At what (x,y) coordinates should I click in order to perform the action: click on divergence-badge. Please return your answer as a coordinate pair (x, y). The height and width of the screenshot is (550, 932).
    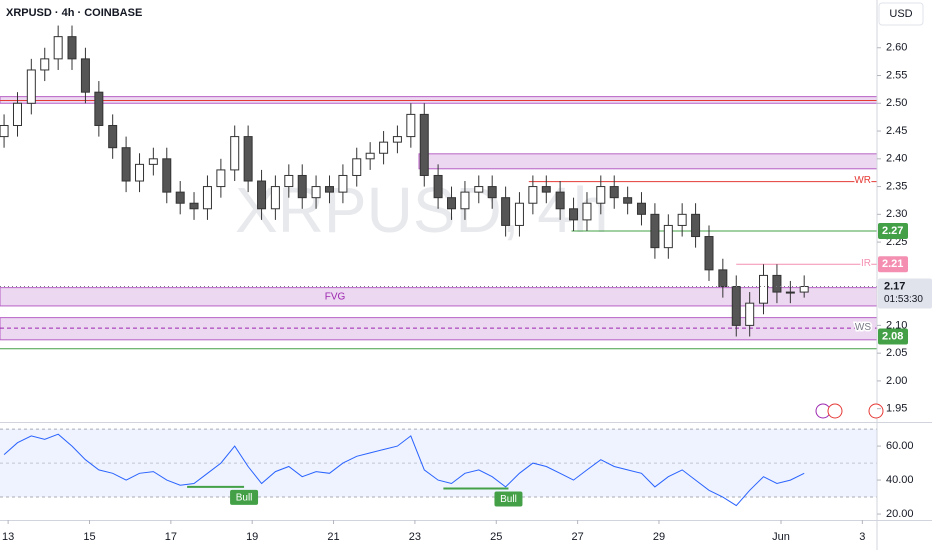
    Looking at the image, I should click on (244, 497).